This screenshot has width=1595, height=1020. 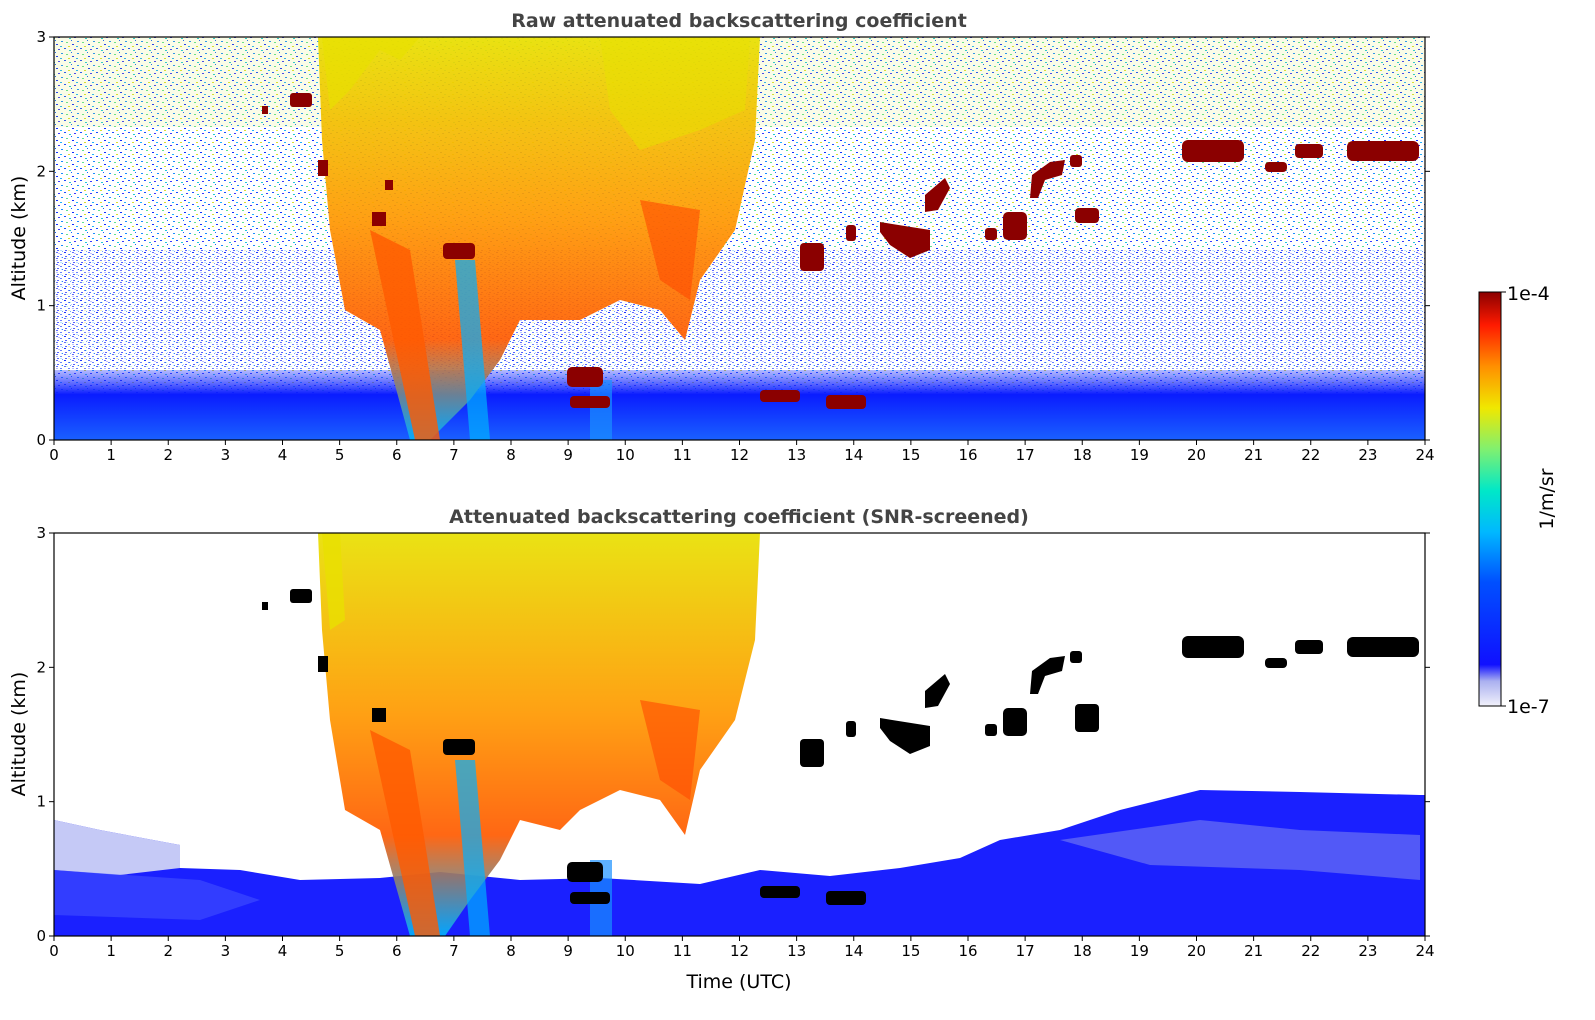 What do you see at coordinates (371, 73) in the screenshot?
I see `raw-streak-top-yellow` at bounding box center [371, 73].